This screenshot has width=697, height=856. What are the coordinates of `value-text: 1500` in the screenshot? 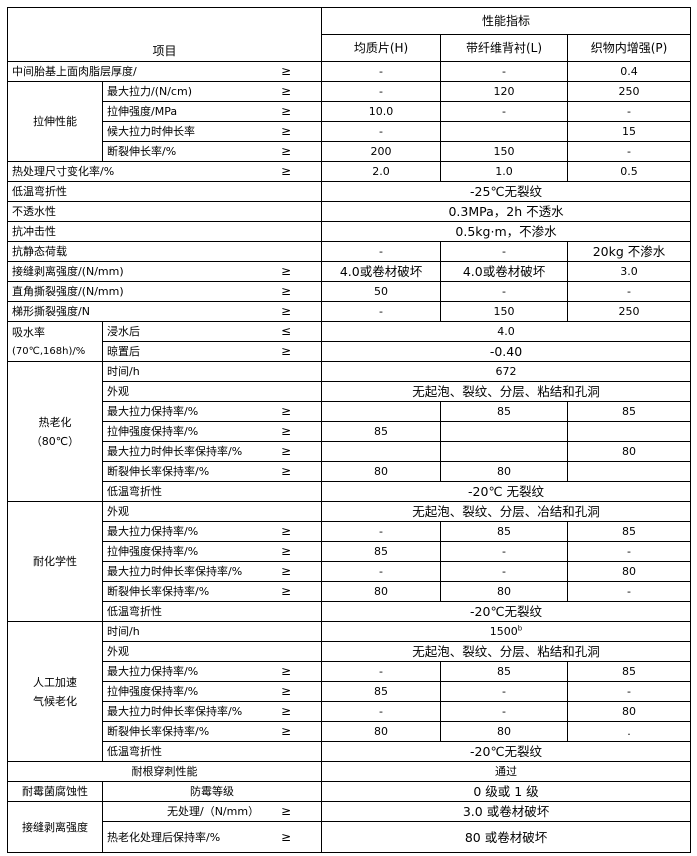 It's located at (503, 631).